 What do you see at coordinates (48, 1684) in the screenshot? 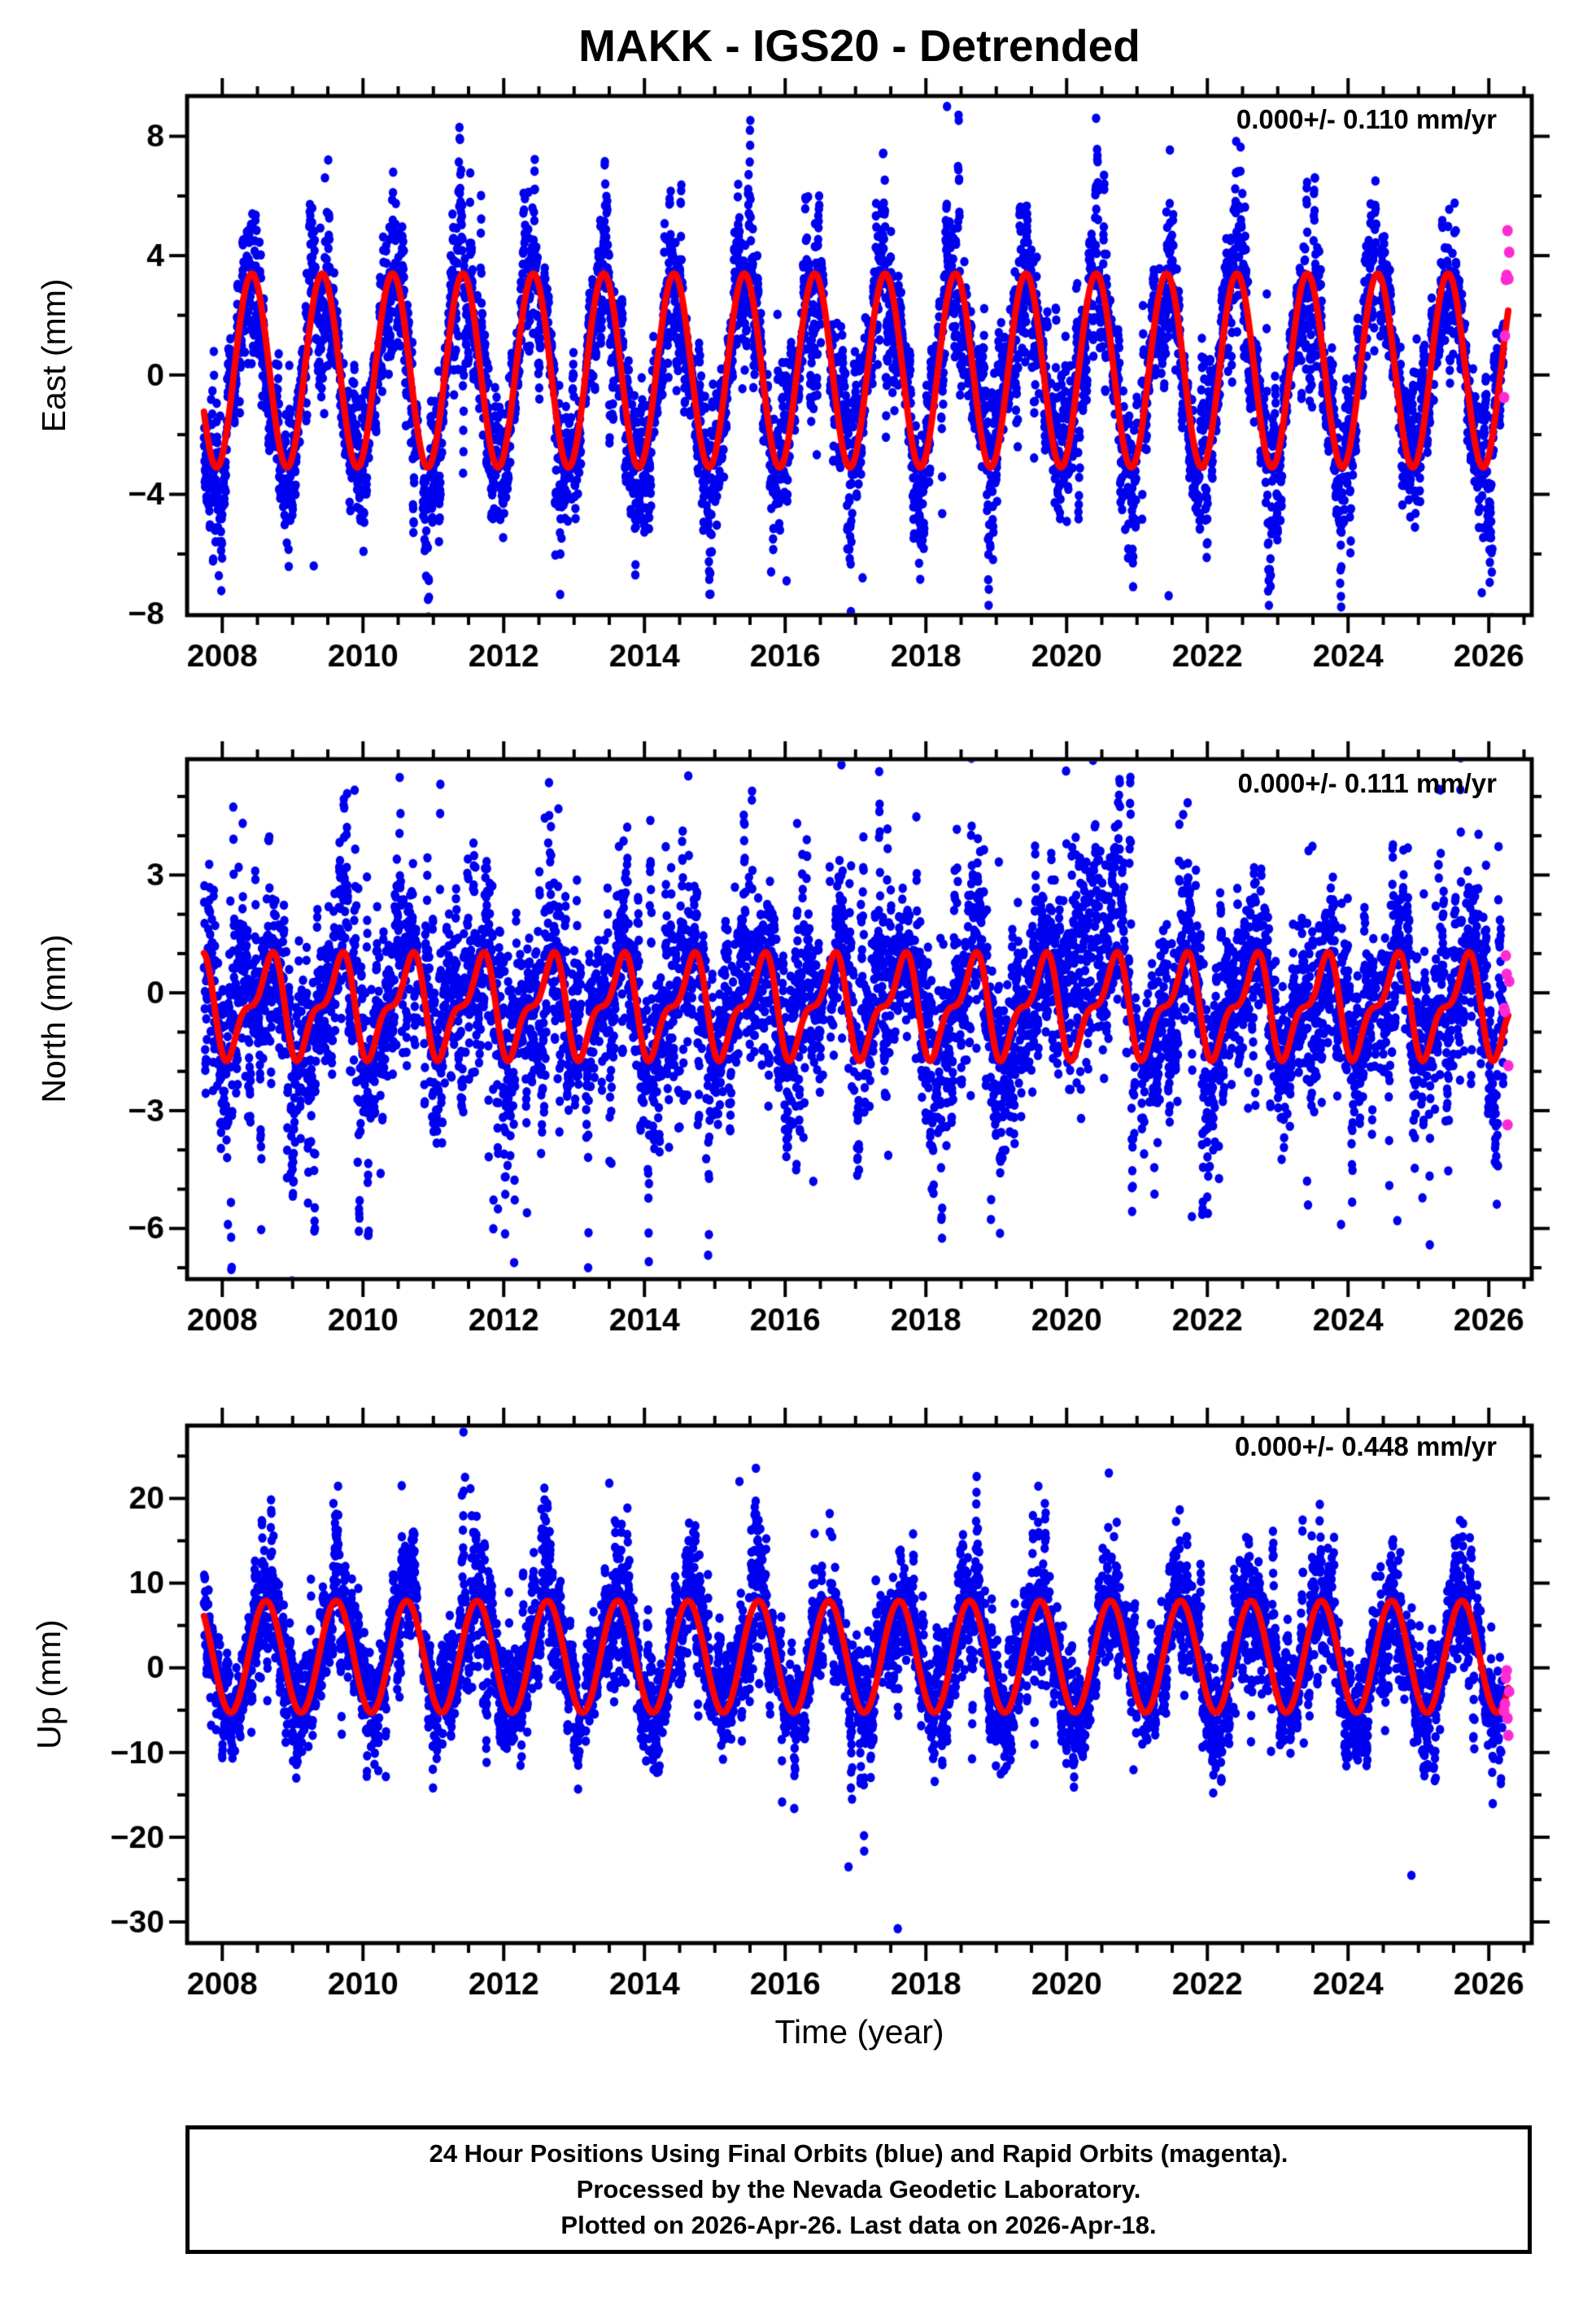
I see `up-axis-title: Up (mm)` at bounding box center [48, 1684].